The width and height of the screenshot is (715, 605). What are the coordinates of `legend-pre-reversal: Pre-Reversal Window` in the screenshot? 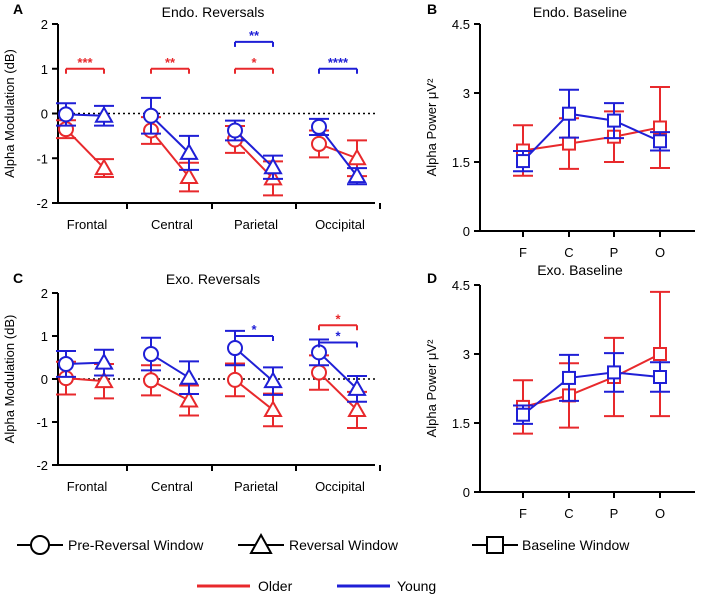 It's located at (110, 545).